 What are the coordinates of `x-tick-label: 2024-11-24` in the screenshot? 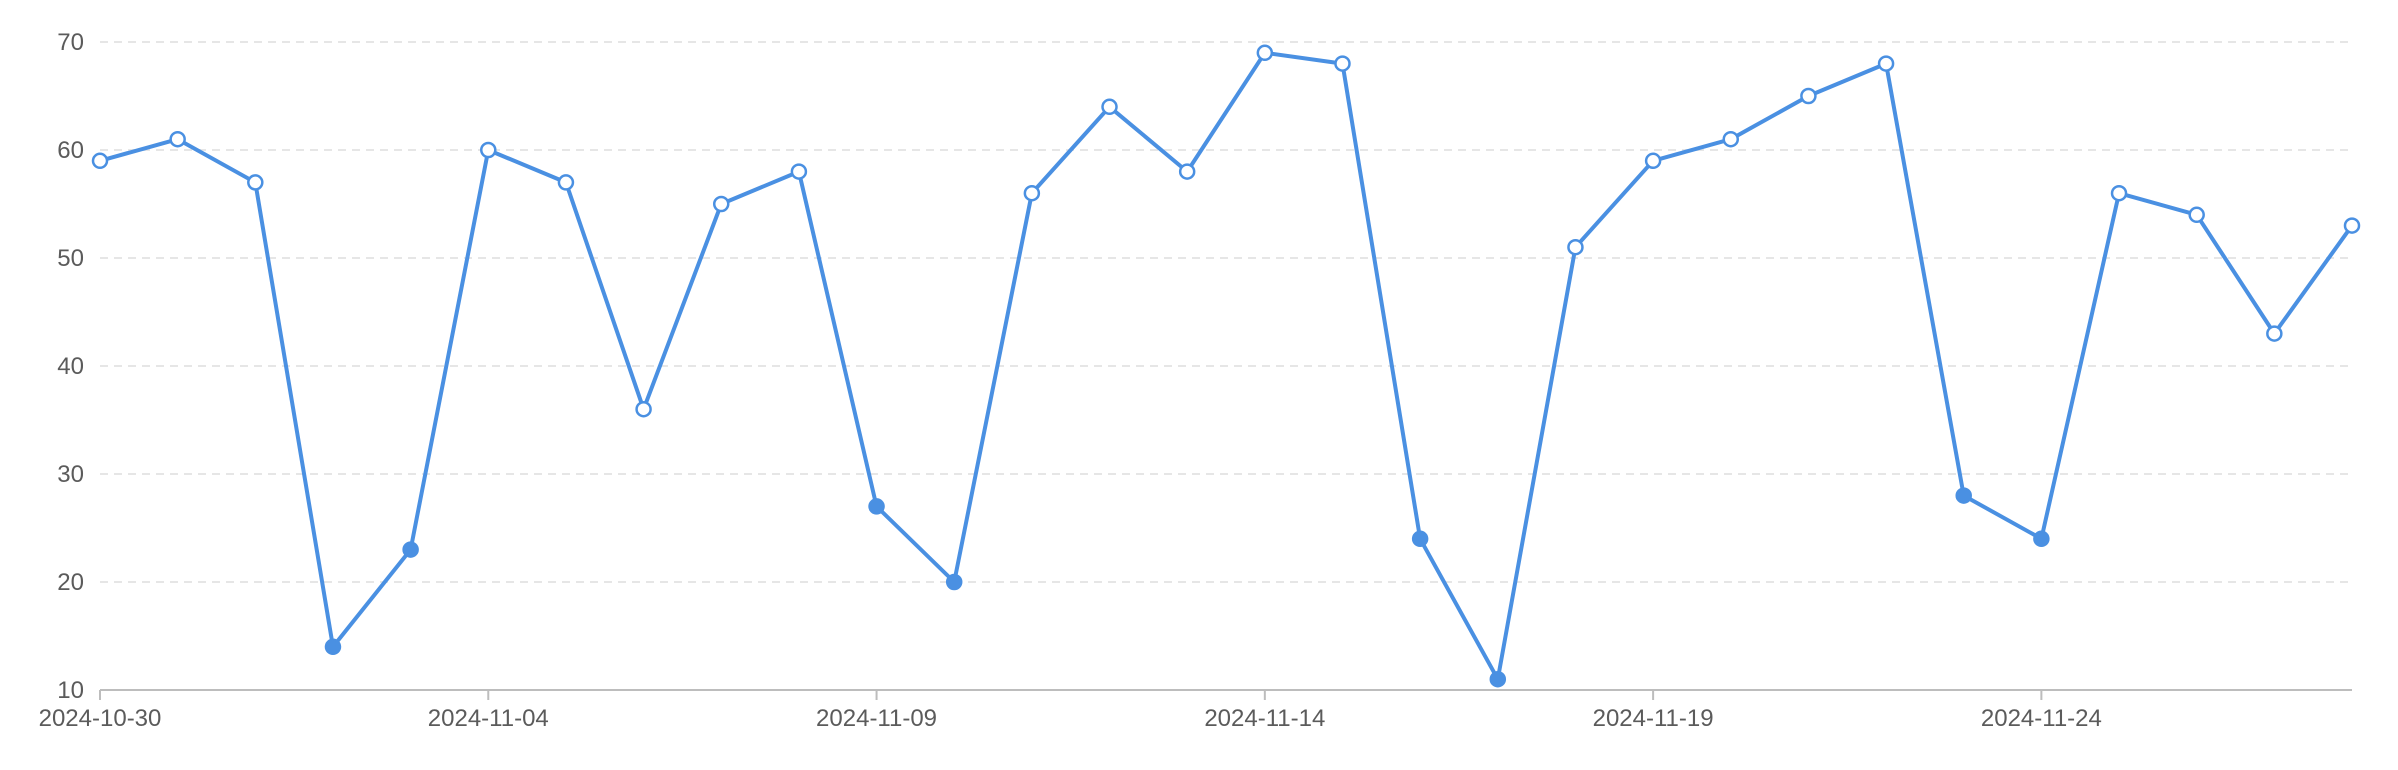 It's located at (2041, 718).